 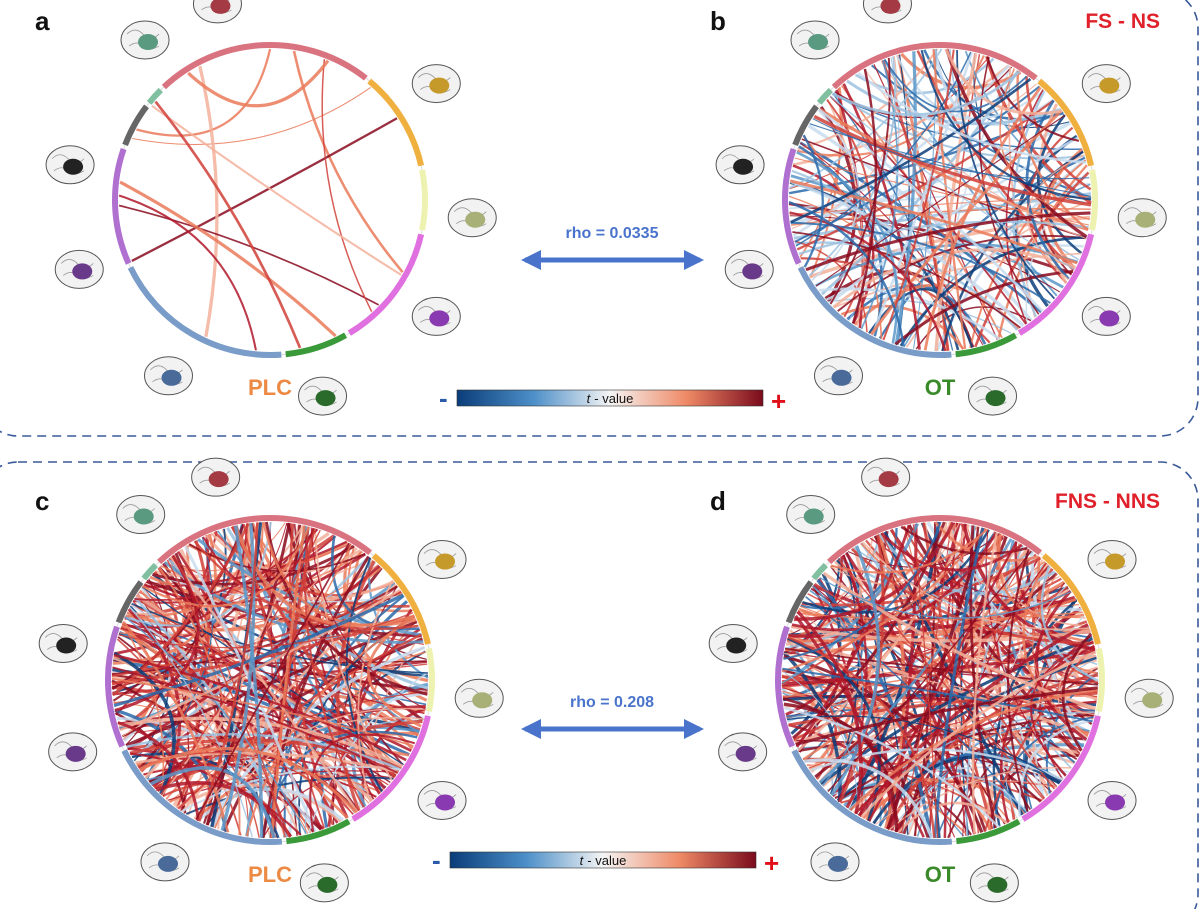 I want to click on correlation-label: rho = 0.0335, so click(x=612, y=233).